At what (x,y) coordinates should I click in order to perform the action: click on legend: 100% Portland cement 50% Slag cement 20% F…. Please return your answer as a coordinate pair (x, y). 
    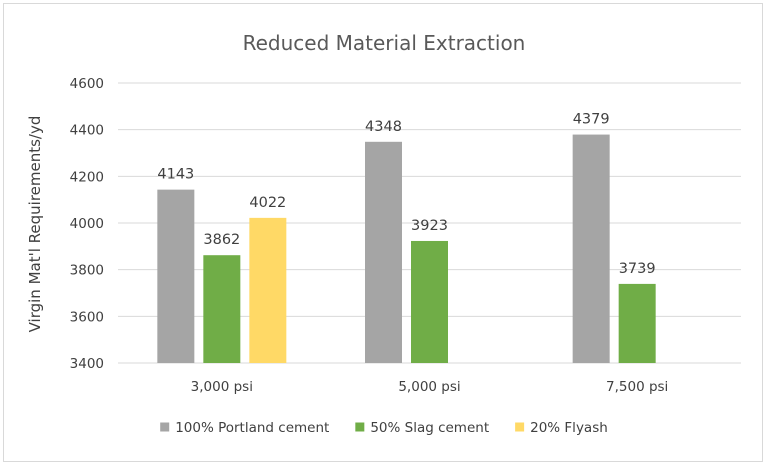
    Looking at the image, I should click on (384, 428).